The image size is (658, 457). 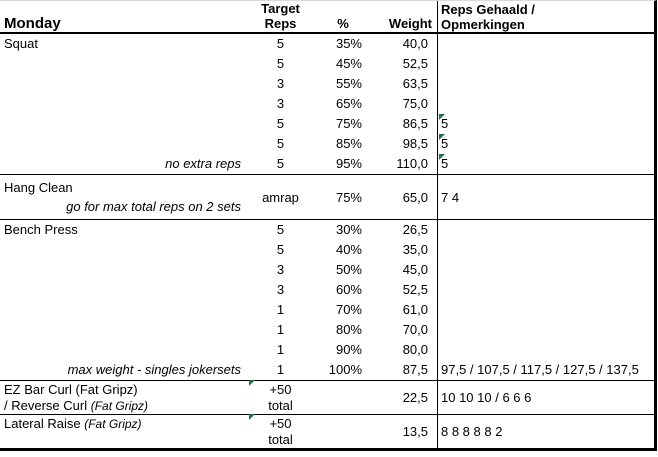 What do you see at coordinates (415, 103) in the screenshot?
I see `cell-weight: 75,0` at bounding box center [415, 103].